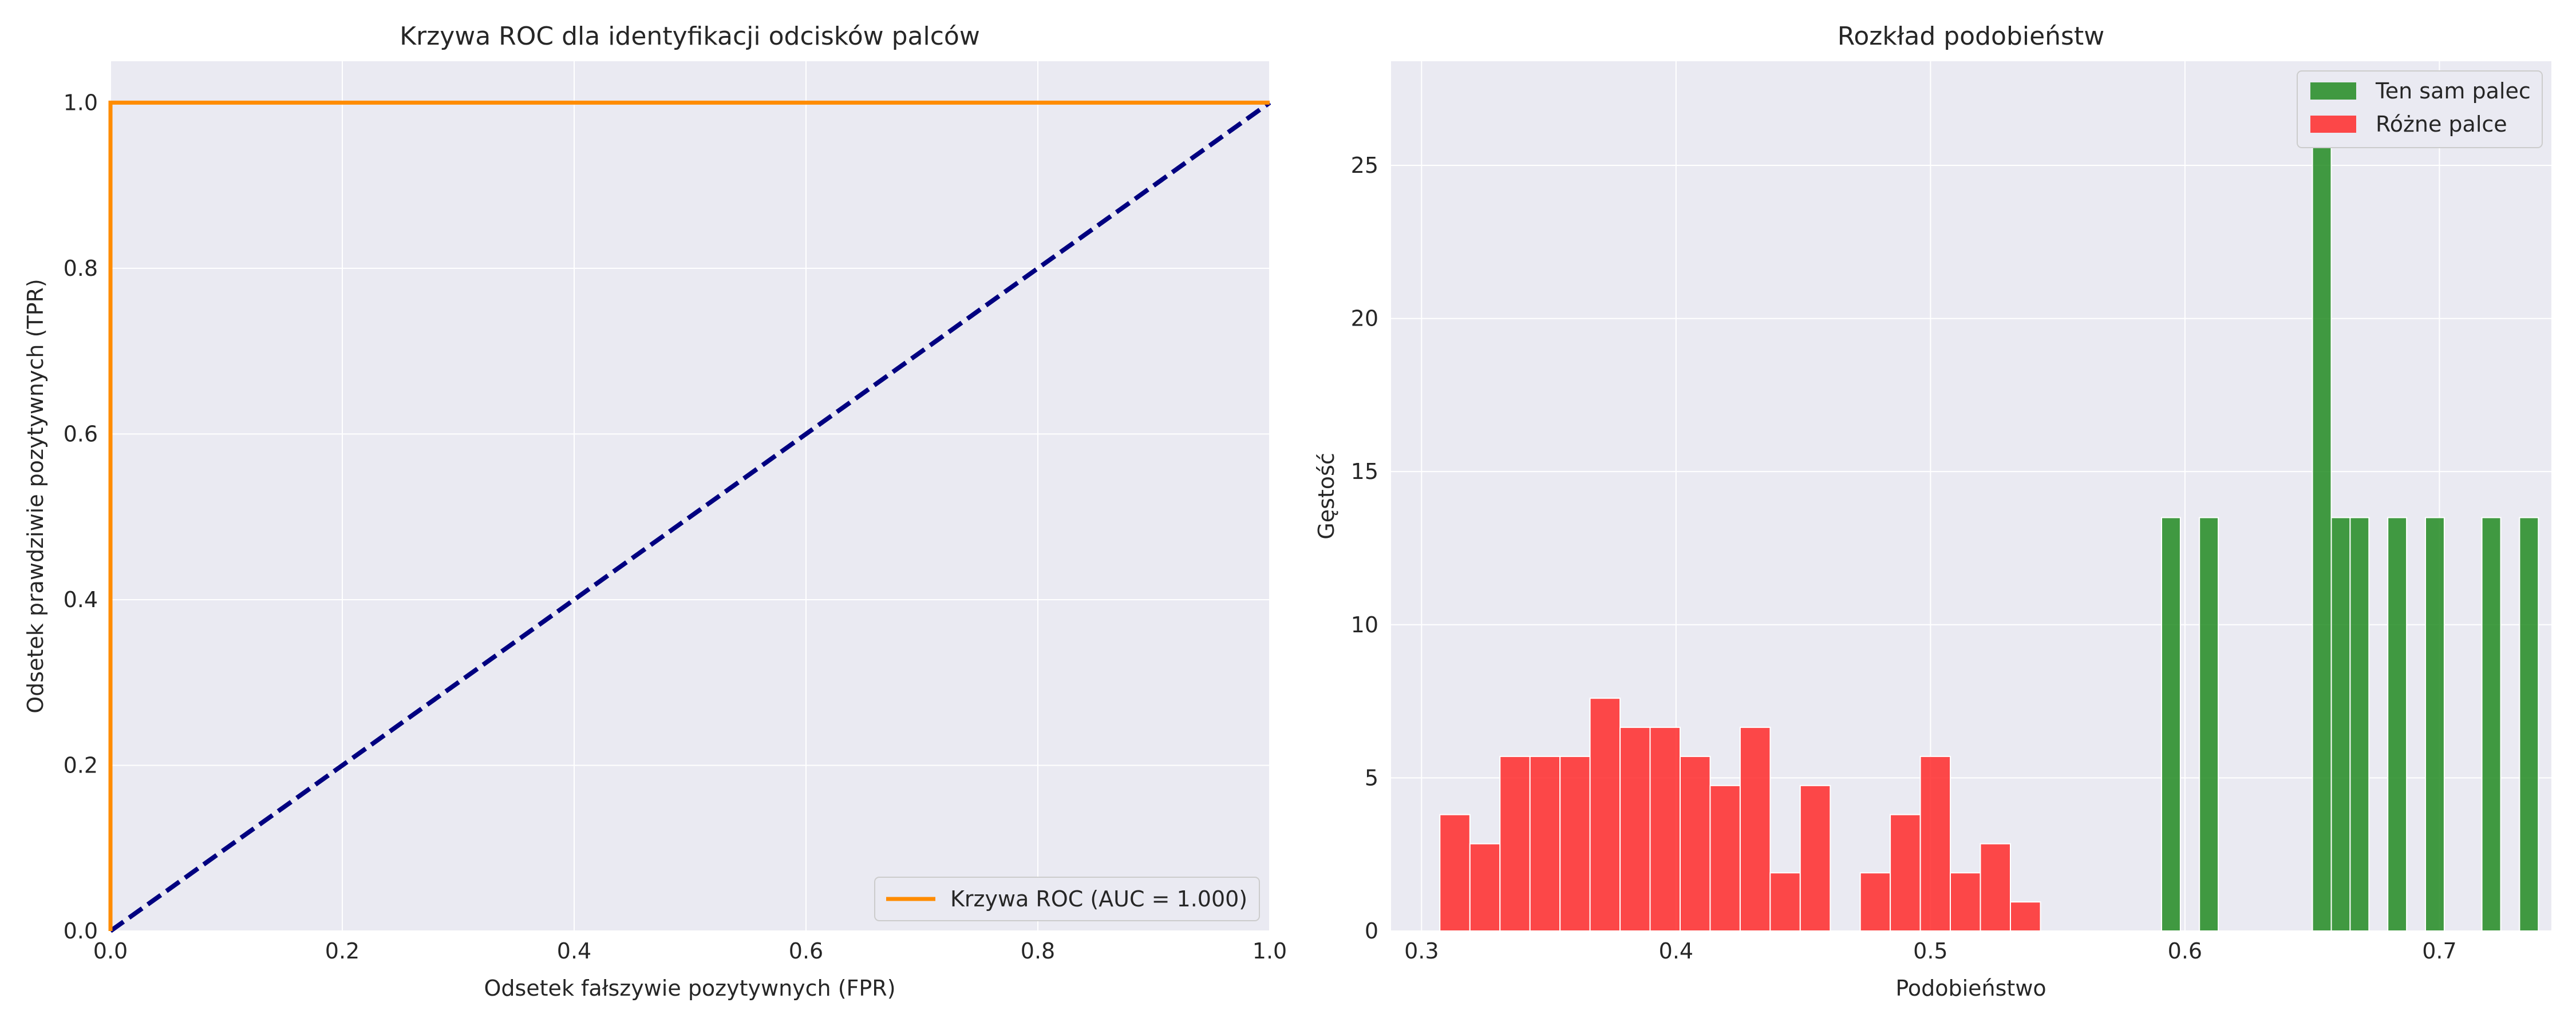 This screenshot has width=2576, height=1030. Describe the element at coordinates (806, 951) in the screenshot. I see `roc-x-tick: 0.6` at that location.